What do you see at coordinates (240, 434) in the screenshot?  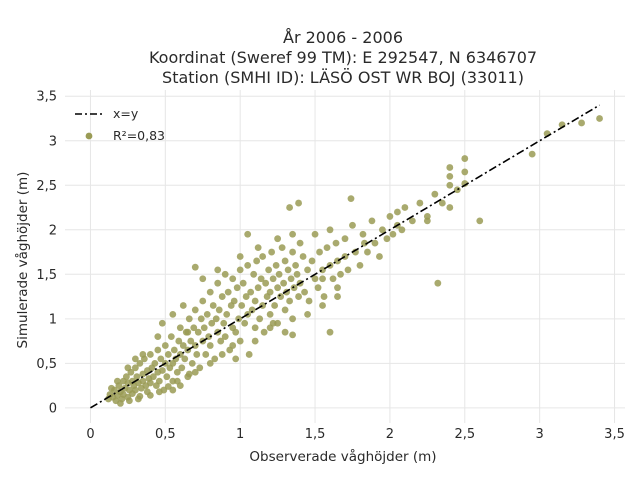 I see `x-tick-label: 1` at bounding box center [240, 434].